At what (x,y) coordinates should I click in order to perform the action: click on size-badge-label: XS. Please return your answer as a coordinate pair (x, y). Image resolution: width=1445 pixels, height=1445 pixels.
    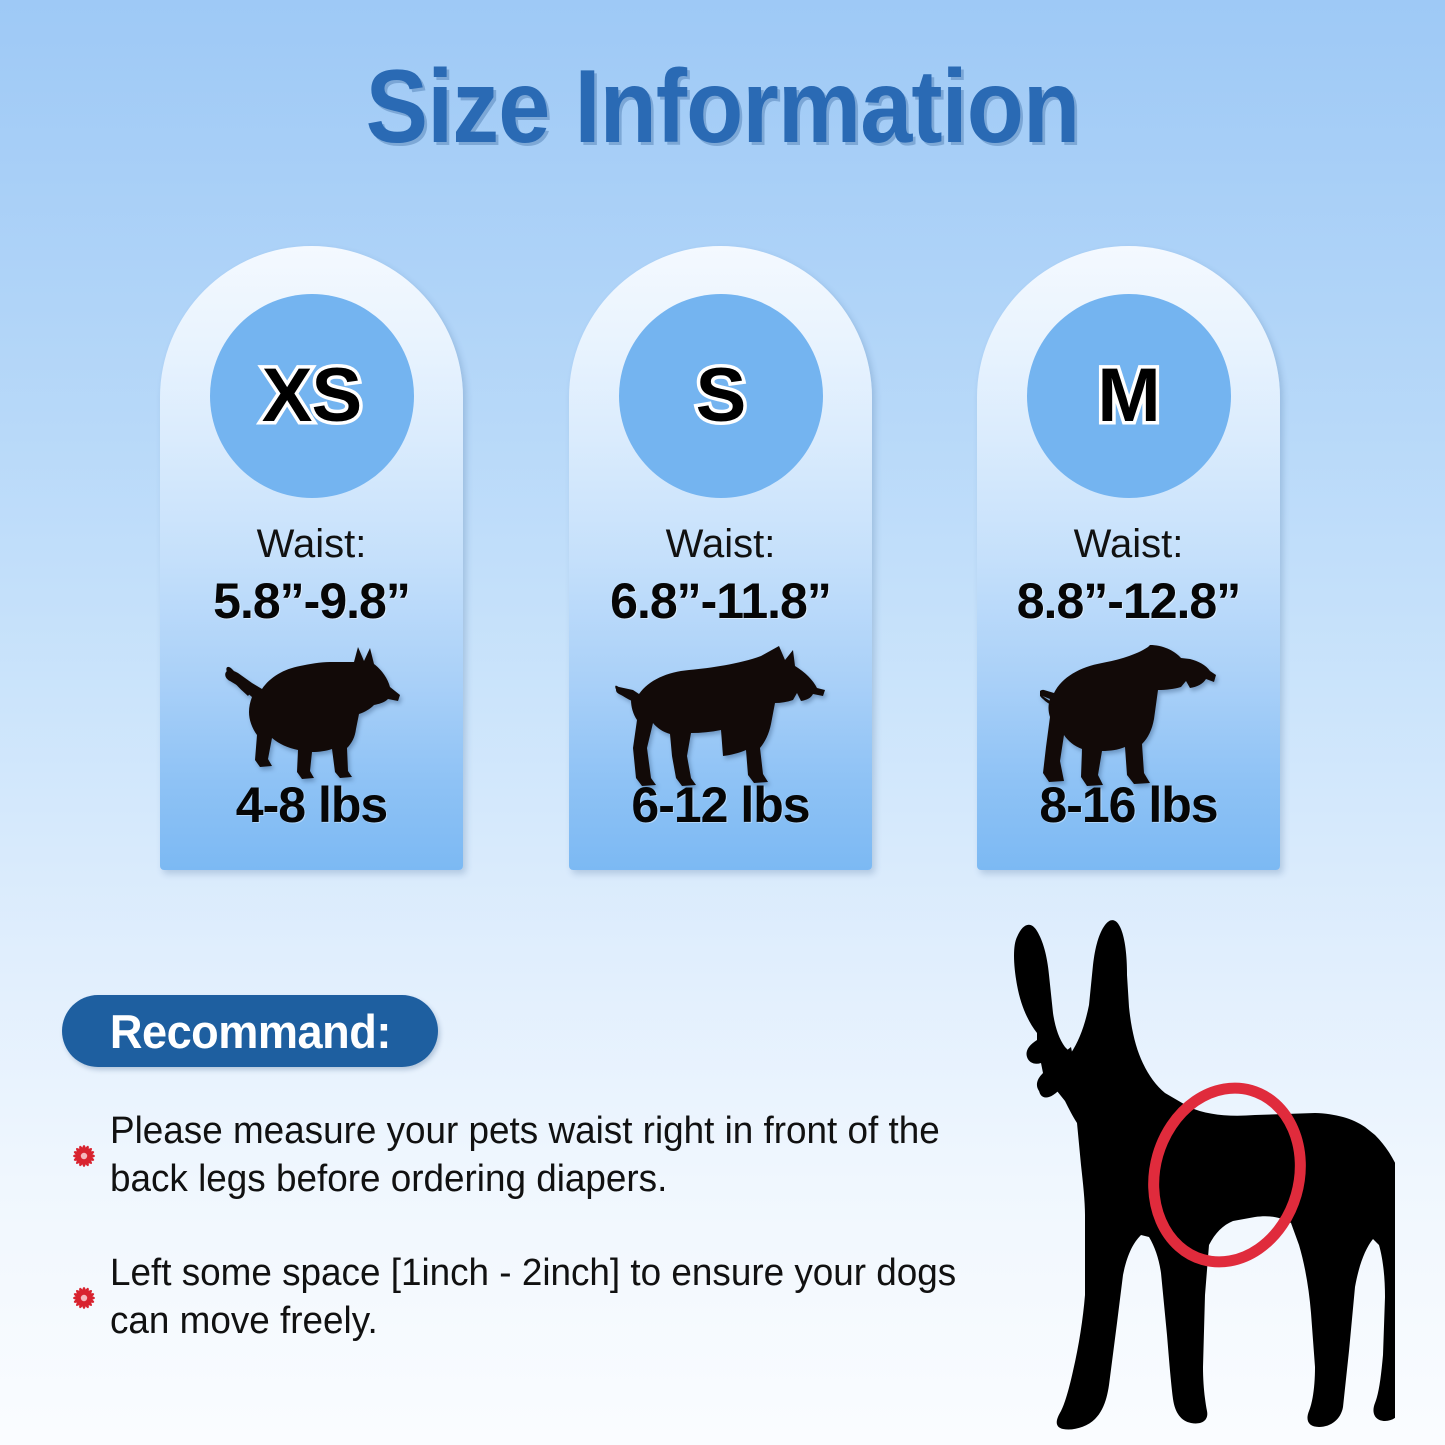
    Looking at the image, I should click on (311, 395).